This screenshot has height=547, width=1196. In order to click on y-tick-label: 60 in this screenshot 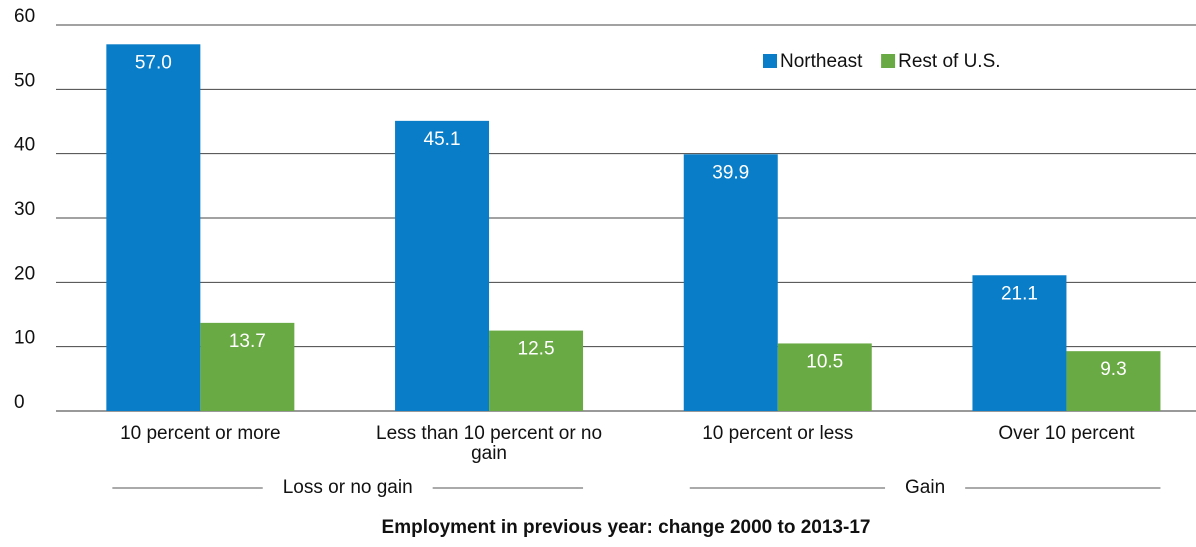, I will do `click(24, 16)`.